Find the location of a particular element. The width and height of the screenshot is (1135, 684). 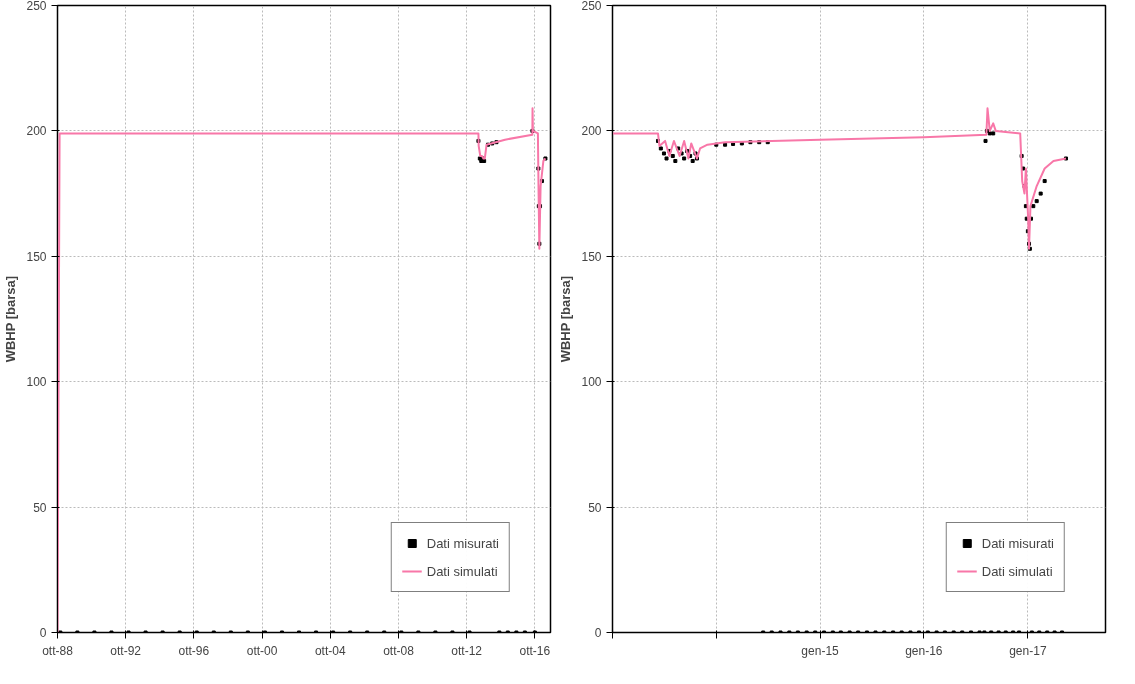

x-tick-label: ott-88 is located at coordinates (58, 650).